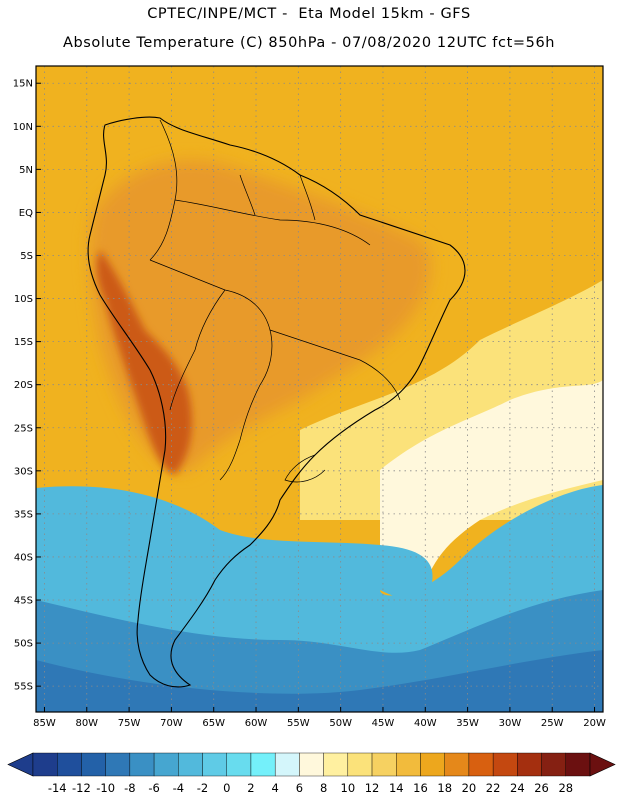  What do you see at coordinates (510, 723) in the screenshot?
I see `lon-label: 30W` at bounding box center [510, 723].